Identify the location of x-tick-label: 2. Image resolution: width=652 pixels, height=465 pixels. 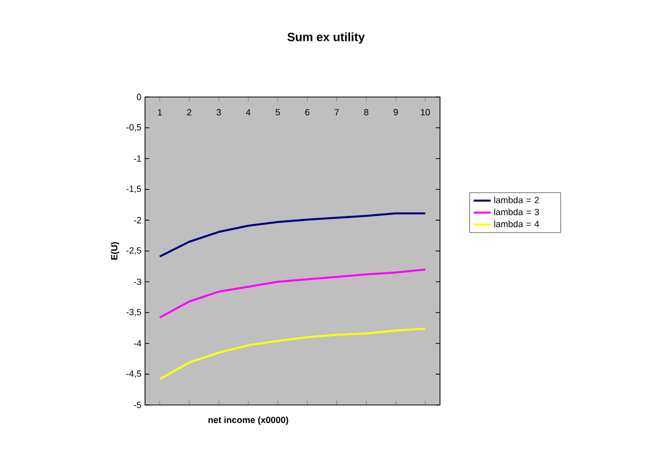
(189, 112).